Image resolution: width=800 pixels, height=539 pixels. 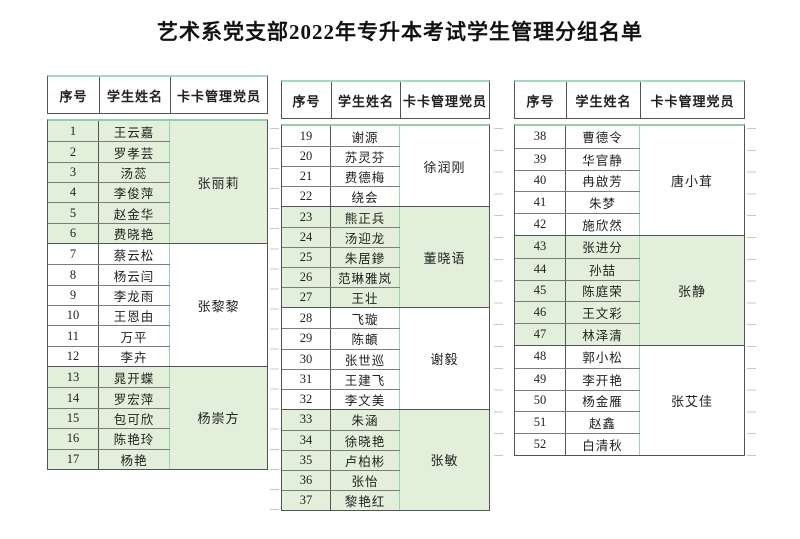 I want to click on student-row: 28 飞璇, so click(x=341, y=318).